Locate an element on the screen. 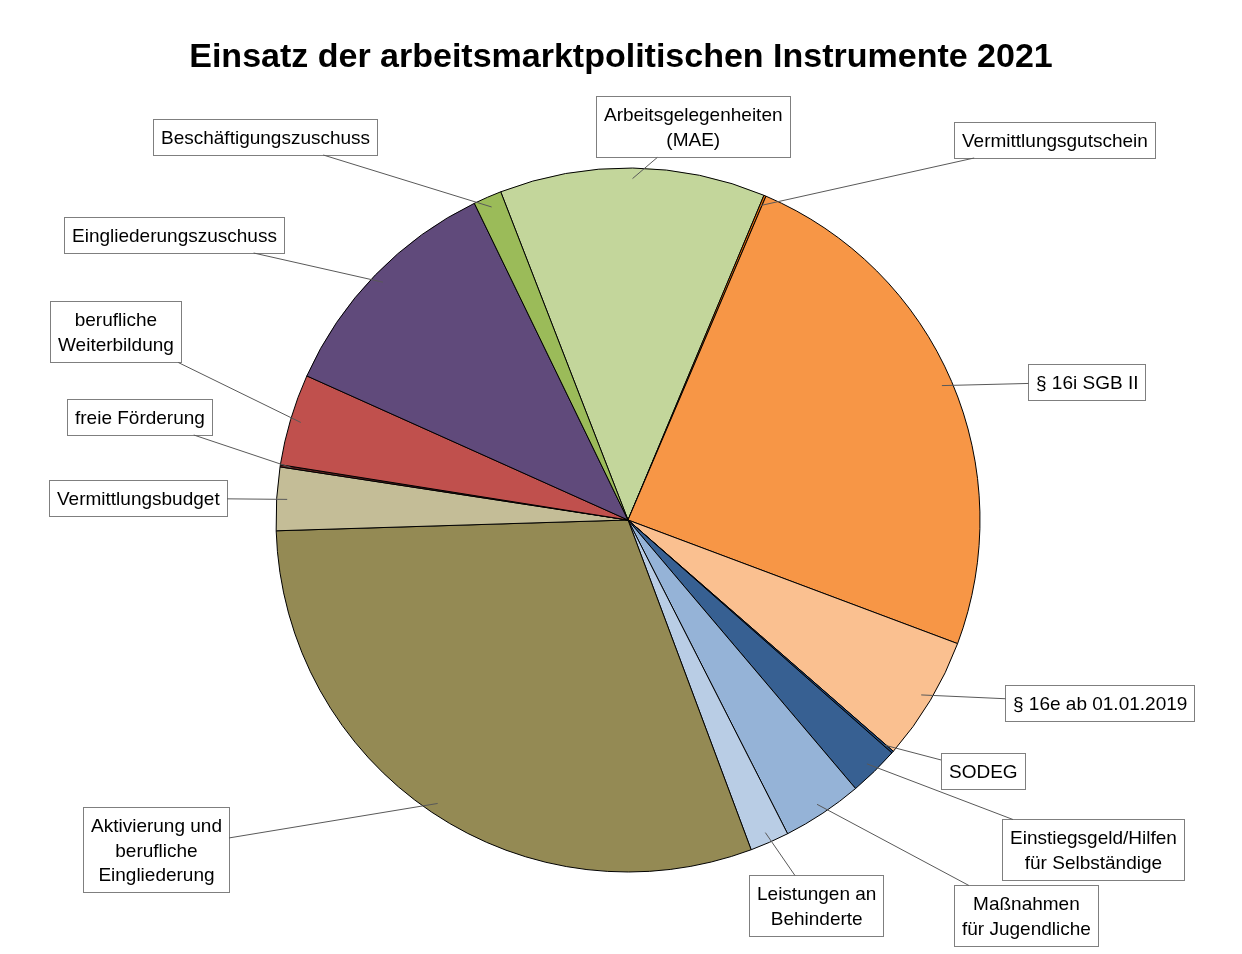 The height and width of the screenshot is (954, 1242). slice-label: Vermittlungsgutschein is located at coordinates (1055, 140).